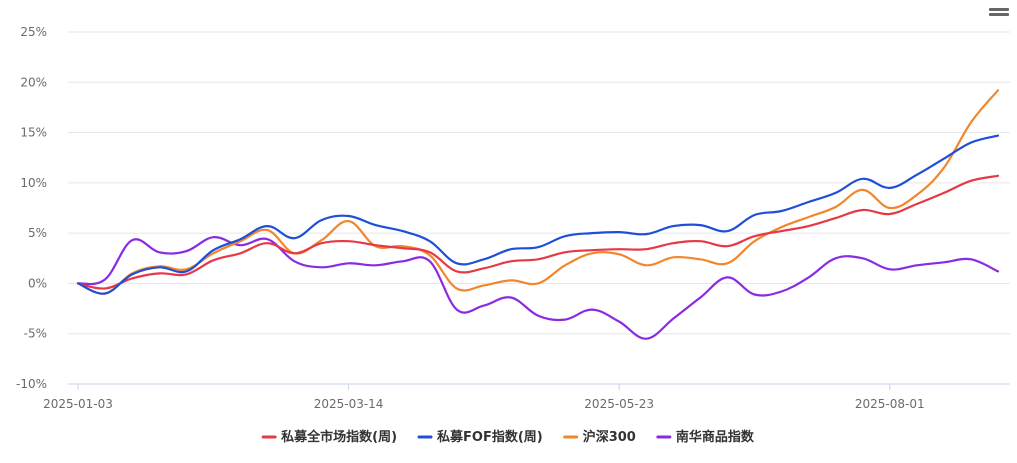  What do you see at coordinates (349, 404) in the screenshot?
I see `x-tick-label: 2025-03-14` at bounding box center [349, 404].